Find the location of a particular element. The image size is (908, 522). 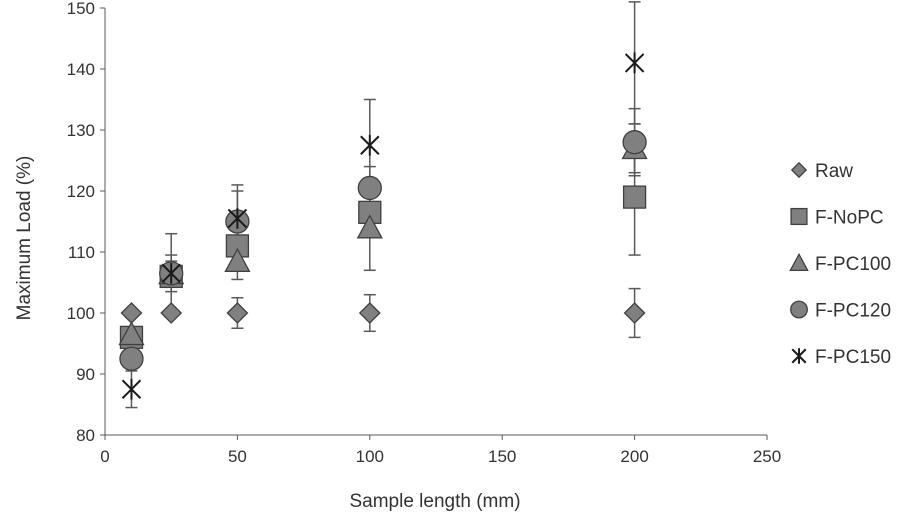

x-axis-title: Sample length (mm) is located at coordinates (434, 501).